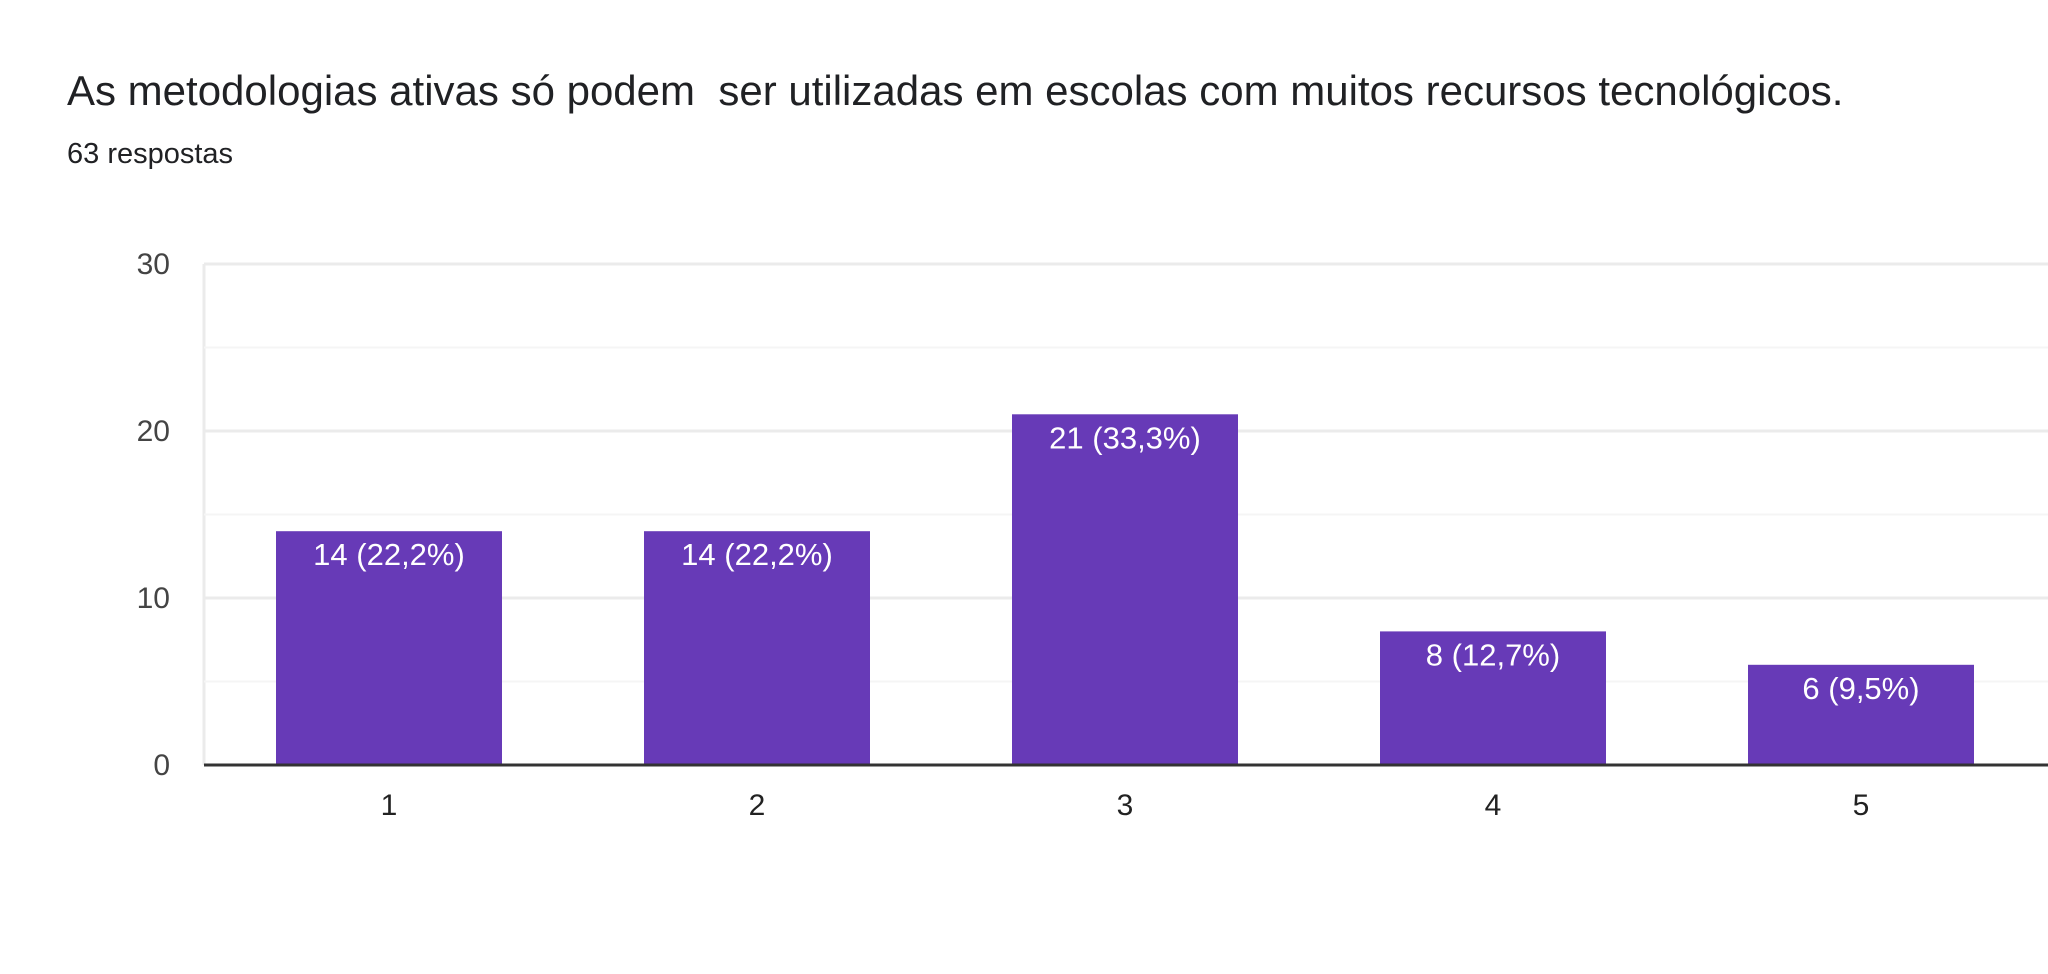 This screenshot has height=974, width=2048. I want to click on x-axis-ticks: 1 2 3 4 5, so click(1125, 805).